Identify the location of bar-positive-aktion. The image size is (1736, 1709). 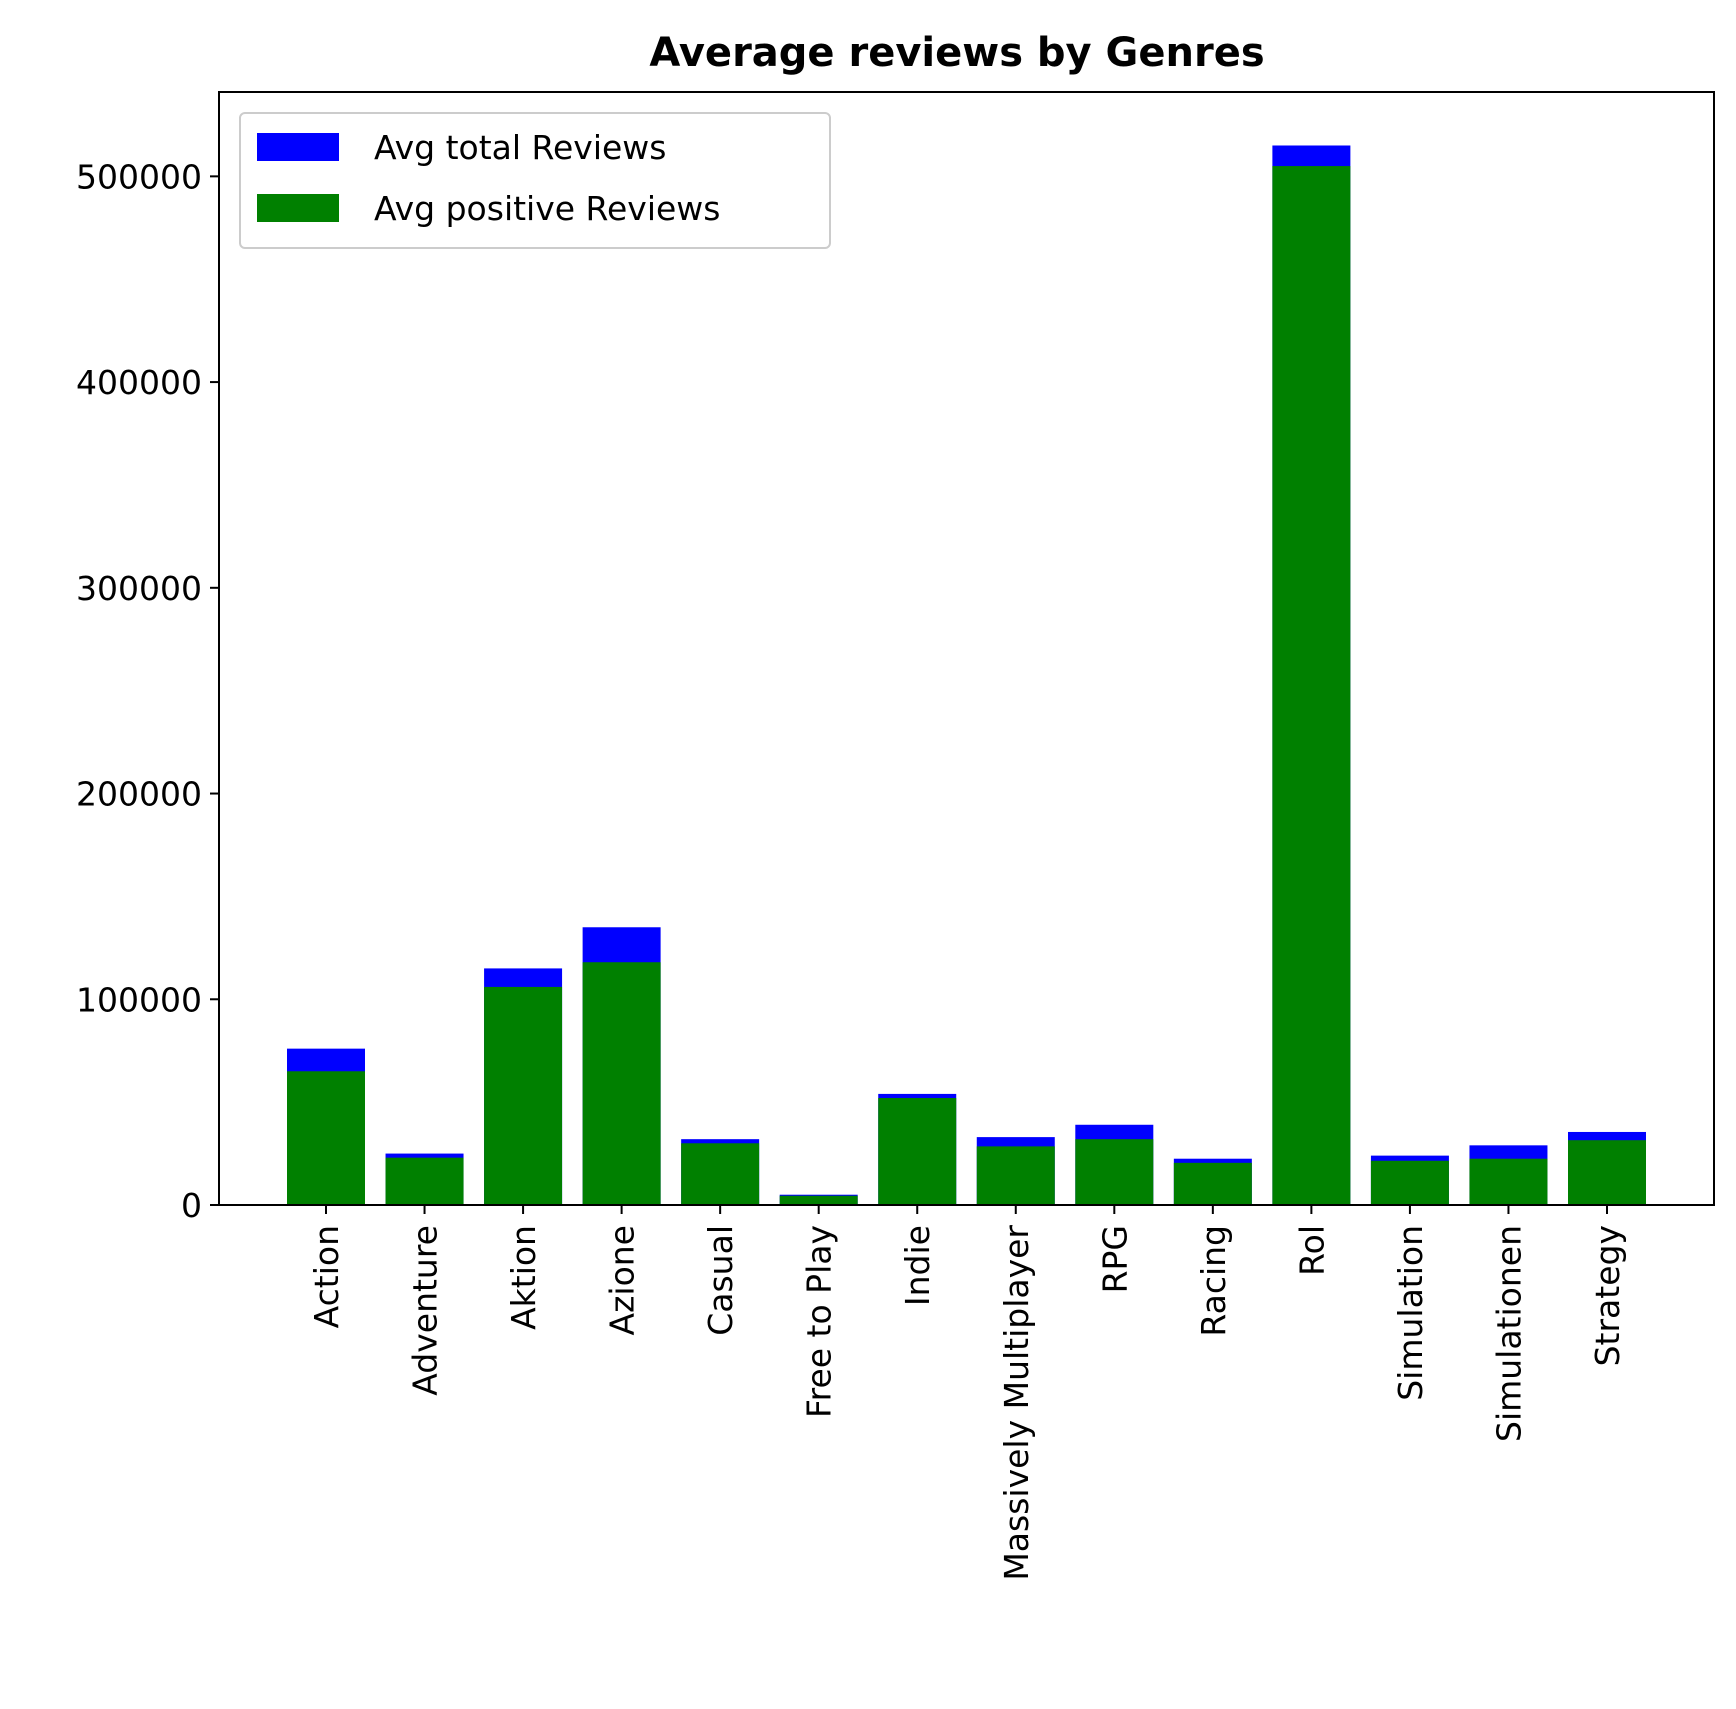
(523, 1095).